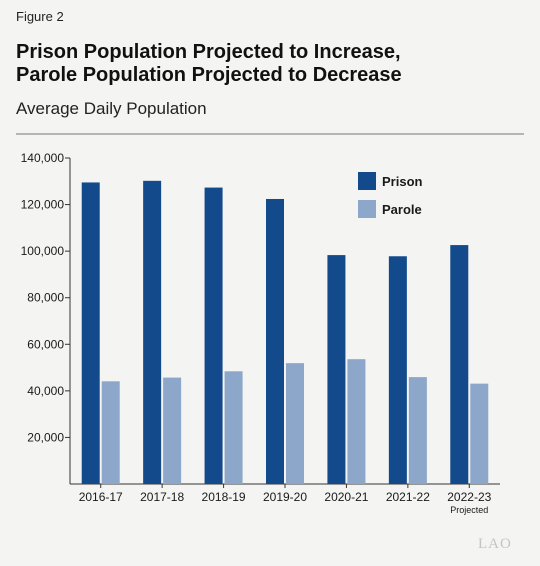  Describe the element at coordinates (162, 497) in the screenshot. I see `x-tick-label: 2017-18` at that location.